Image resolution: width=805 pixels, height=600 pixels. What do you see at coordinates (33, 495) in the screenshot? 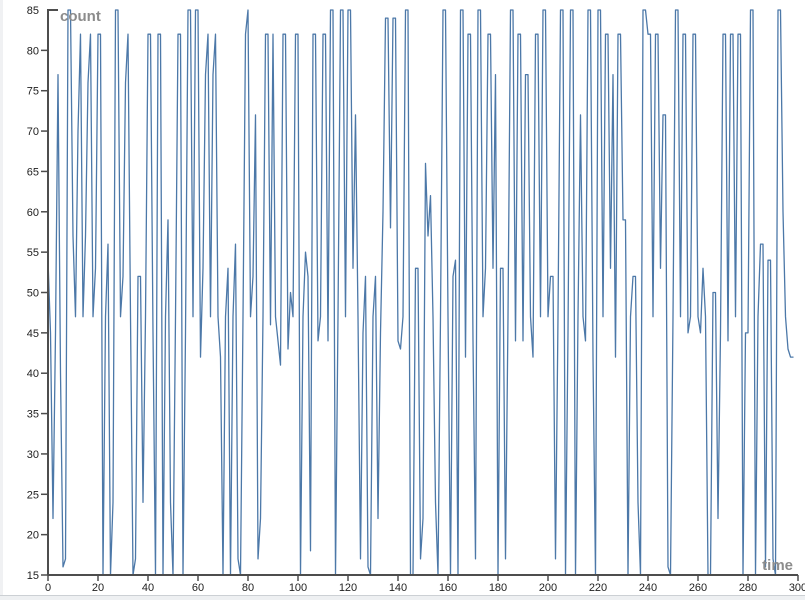
I see `y-tick-label: 25` at bounding box center [33, 495].